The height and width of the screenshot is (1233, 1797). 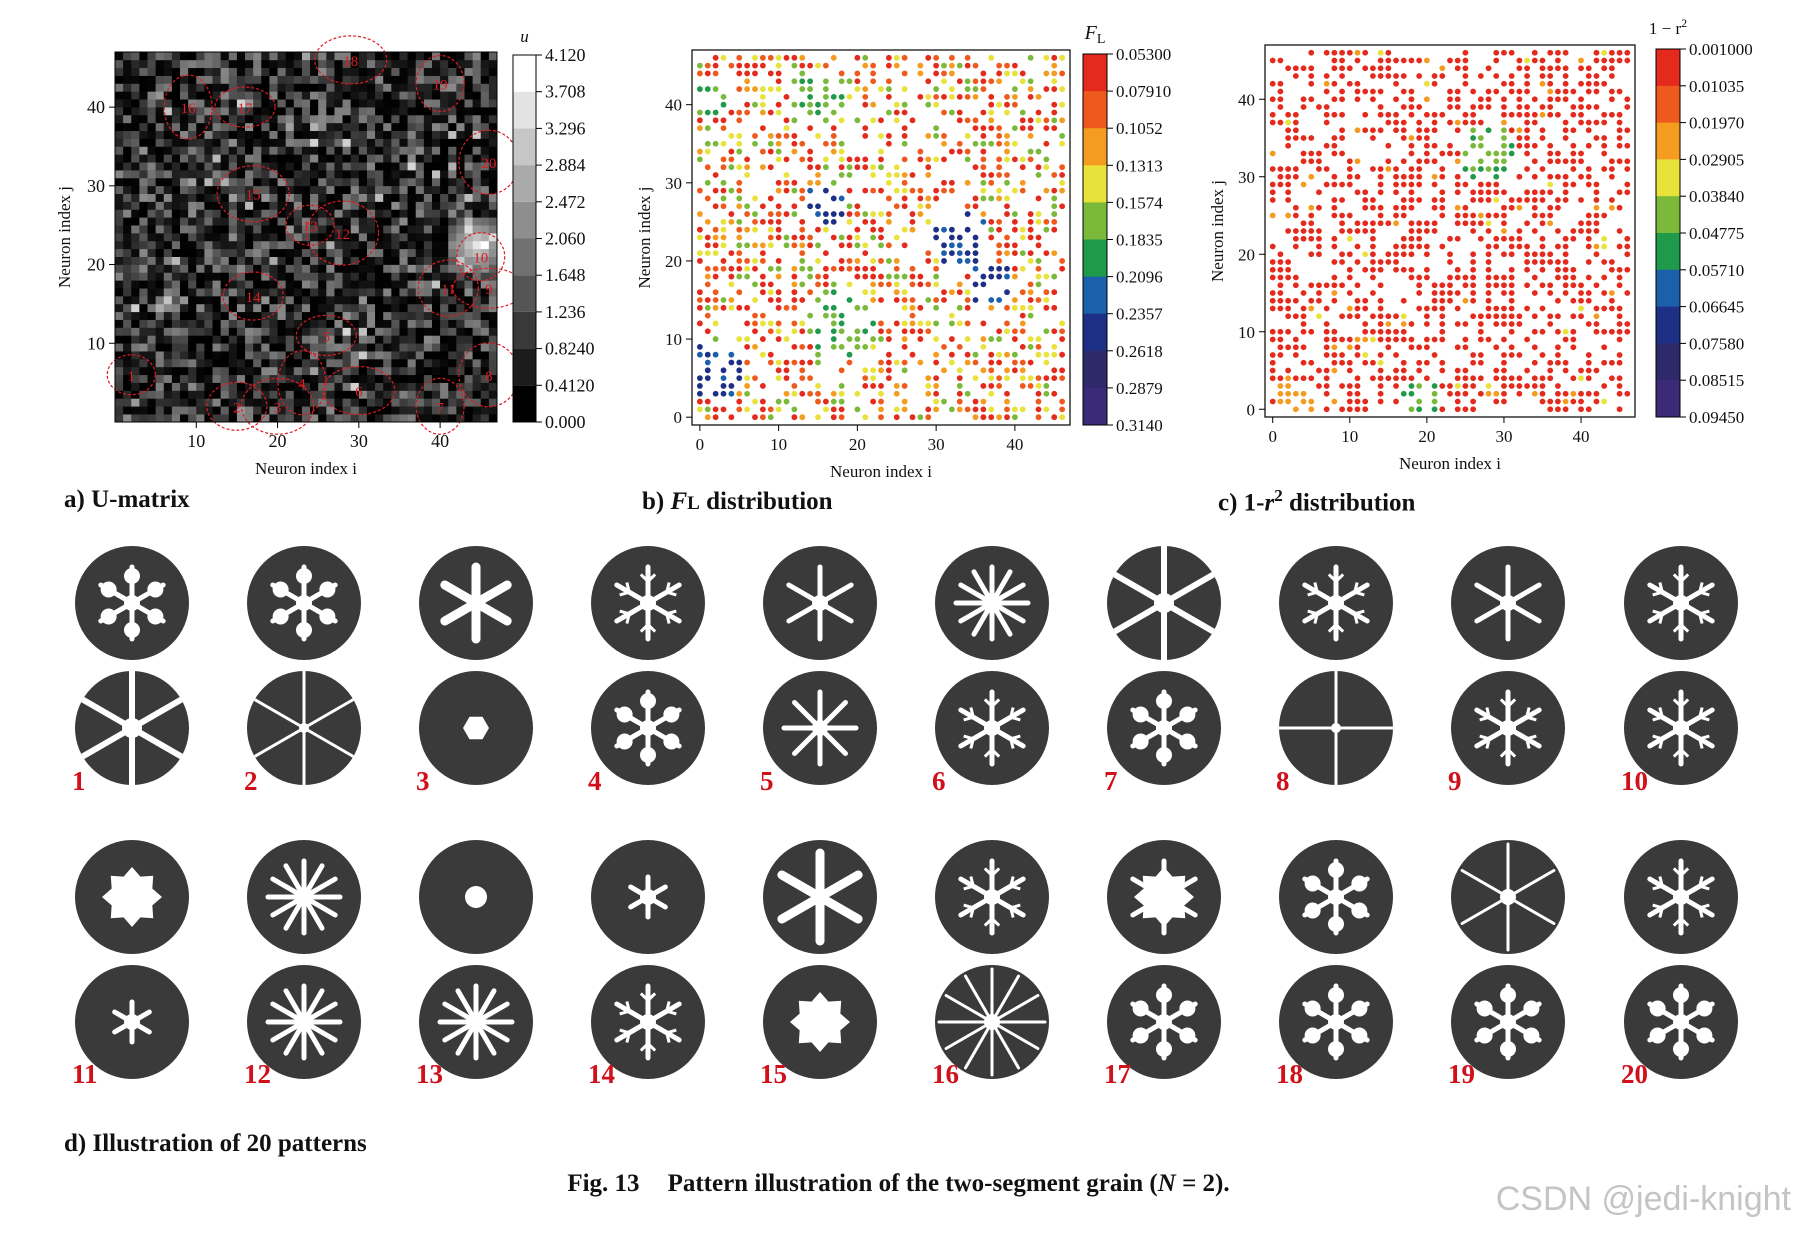 I want to click on y-axis-label: Neuron index j, so click(x=1217, y=231).